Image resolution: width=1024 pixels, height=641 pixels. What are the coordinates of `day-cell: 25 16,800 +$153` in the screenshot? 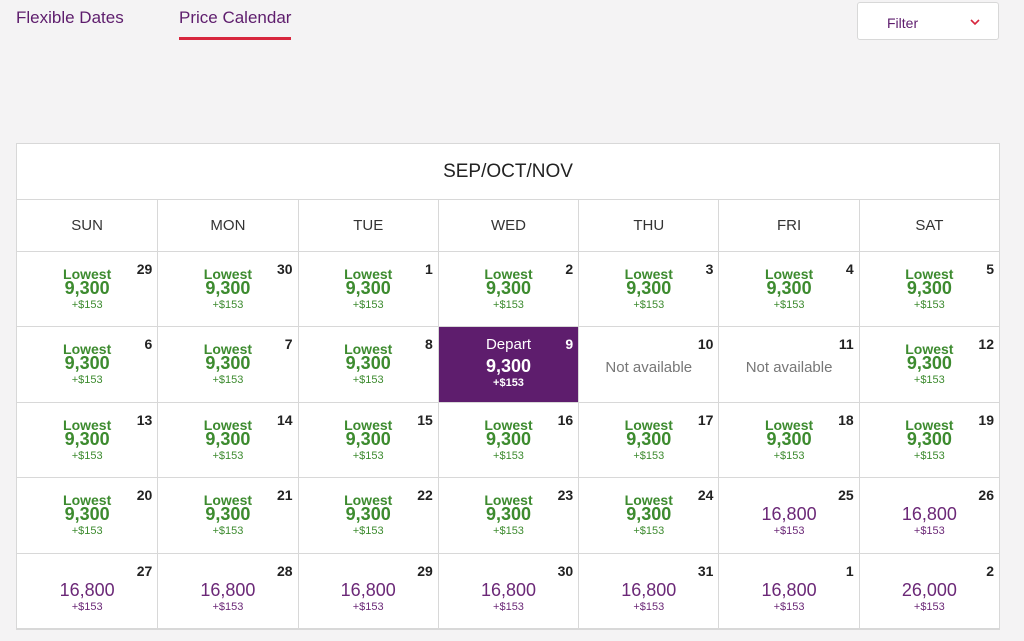 It's located at (788, 516).